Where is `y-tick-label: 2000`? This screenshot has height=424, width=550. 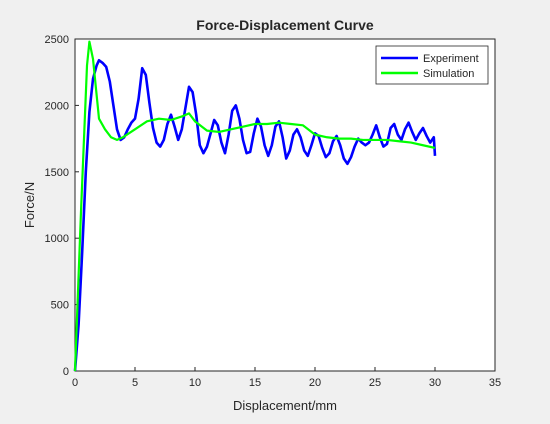
y-tick-label: 2000 is located at coordinates (57, 106).